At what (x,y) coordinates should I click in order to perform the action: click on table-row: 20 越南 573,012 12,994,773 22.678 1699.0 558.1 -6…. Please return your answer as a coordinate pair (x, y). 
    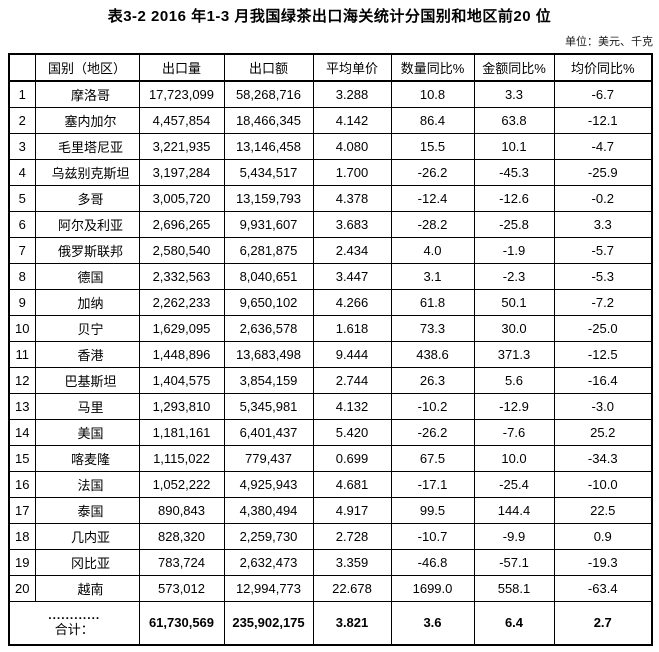
    Looking at the image, I should click on (330, 588).